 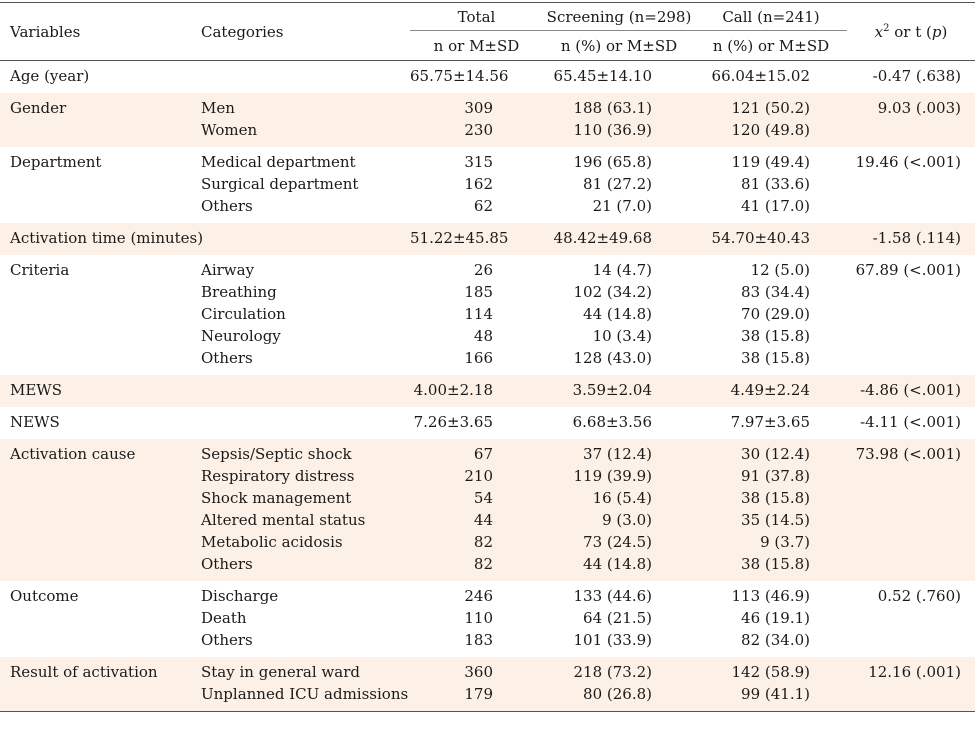 What do you see at coordinates (95, 619) in the screenshot?
I see `variable-cell: Outcome` at bounding box center [95, 619].